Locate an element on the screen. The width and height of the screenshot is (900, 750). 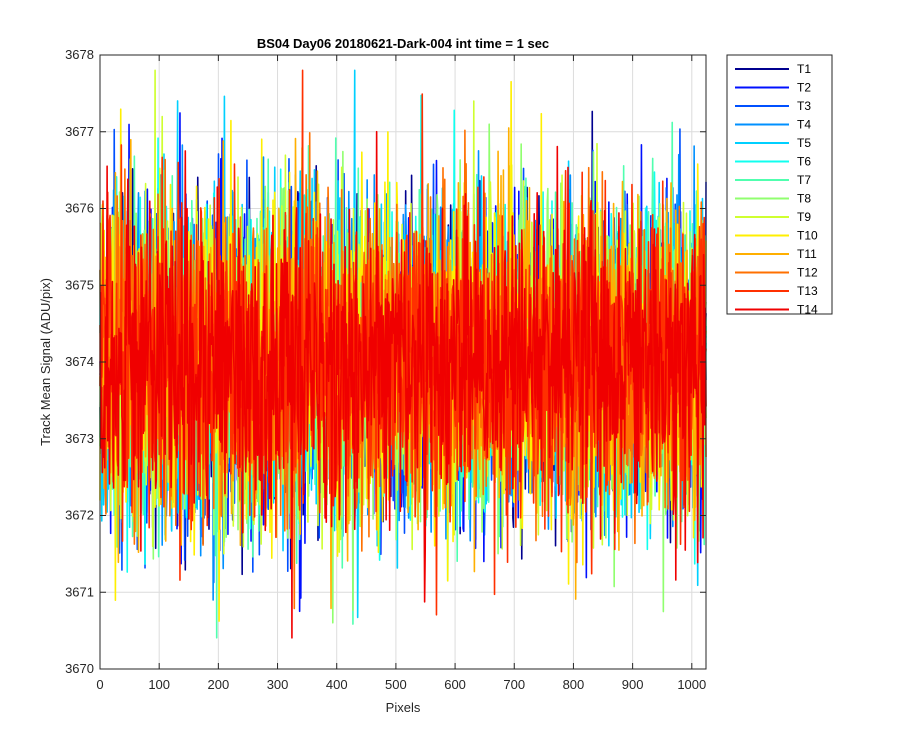
x-tick-label: 900 is located at coordinates (633, 684).